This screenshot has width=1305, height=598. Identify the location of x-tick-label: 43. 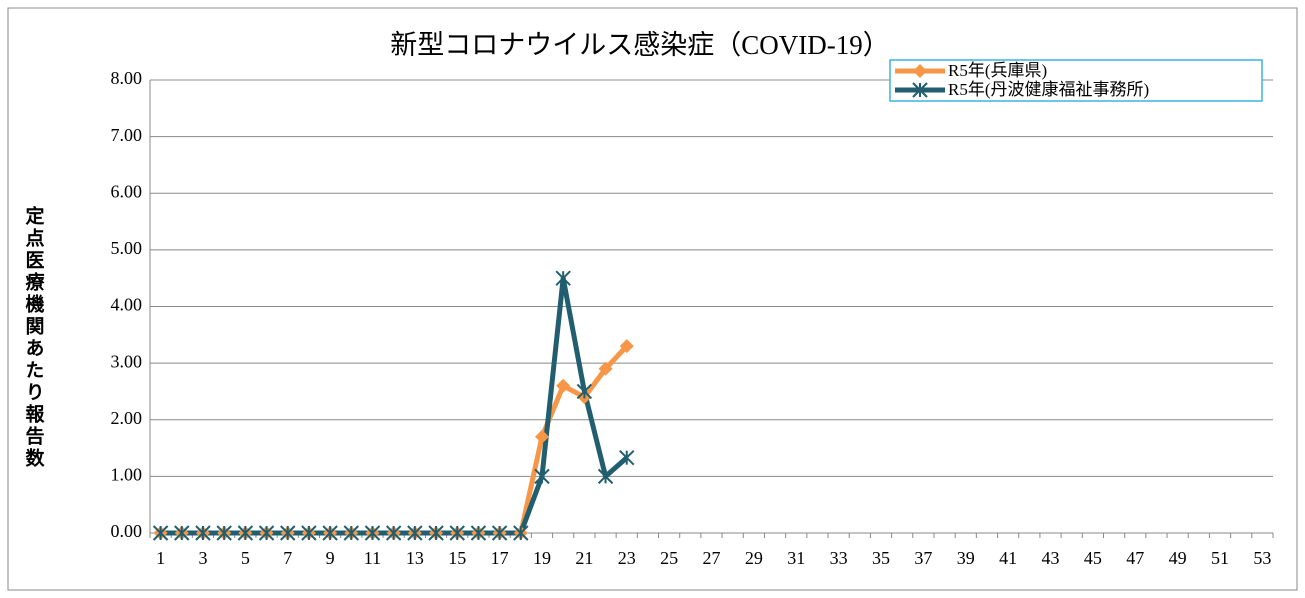
(1051, 558).